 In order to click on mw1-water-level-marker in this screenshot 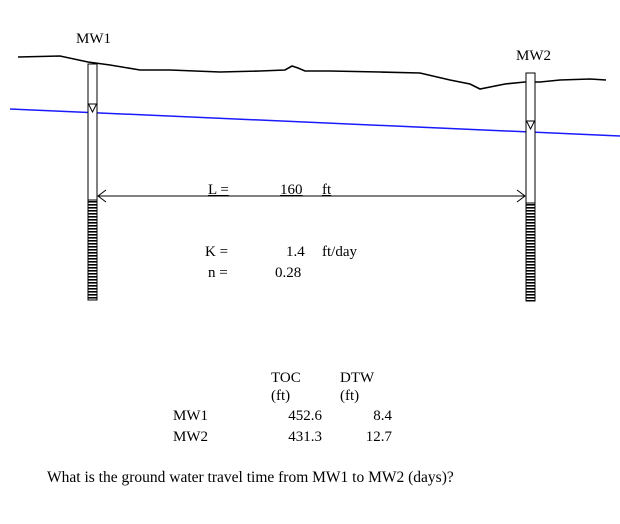, I will do `click(92, 108)`.